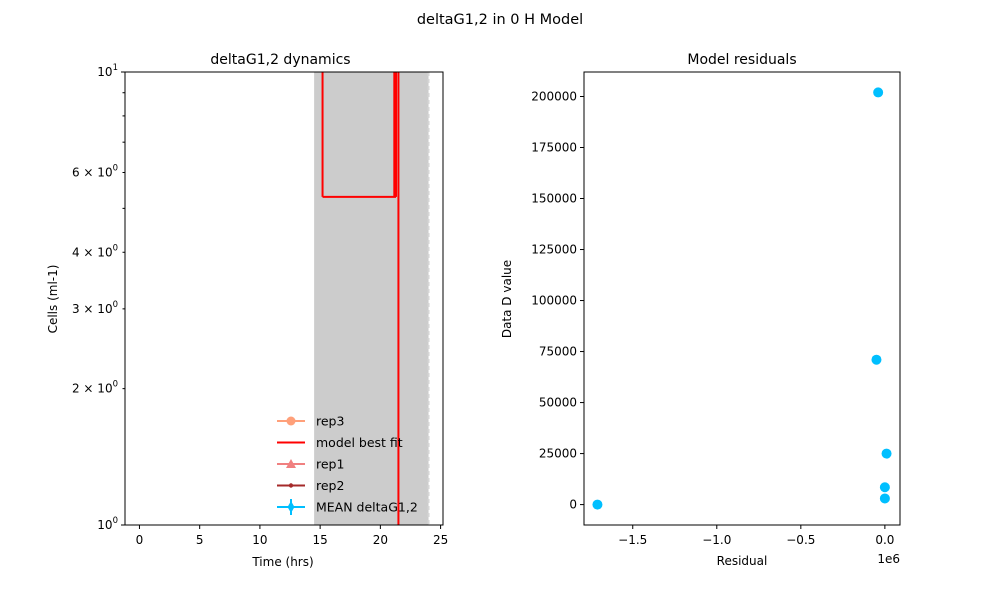  Describe the element at coordinates (291, 507) in the screenshot. I see `legend-diamond-marker` at that location.